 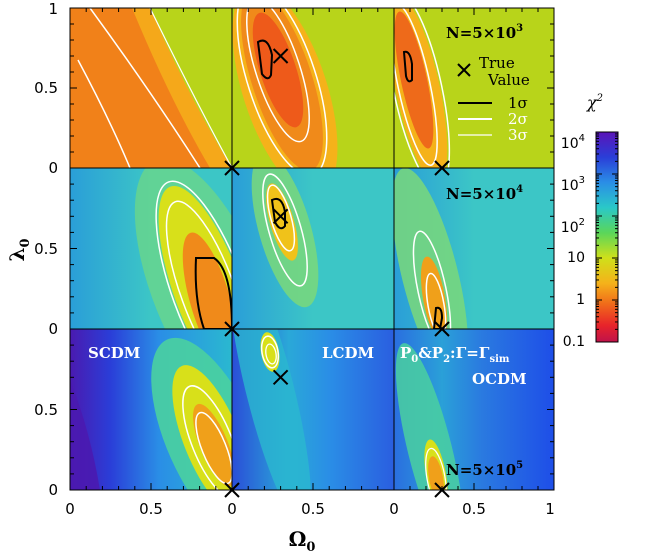 I want to click on y-tick-row0-top: 1, so click(x=53, y=9).